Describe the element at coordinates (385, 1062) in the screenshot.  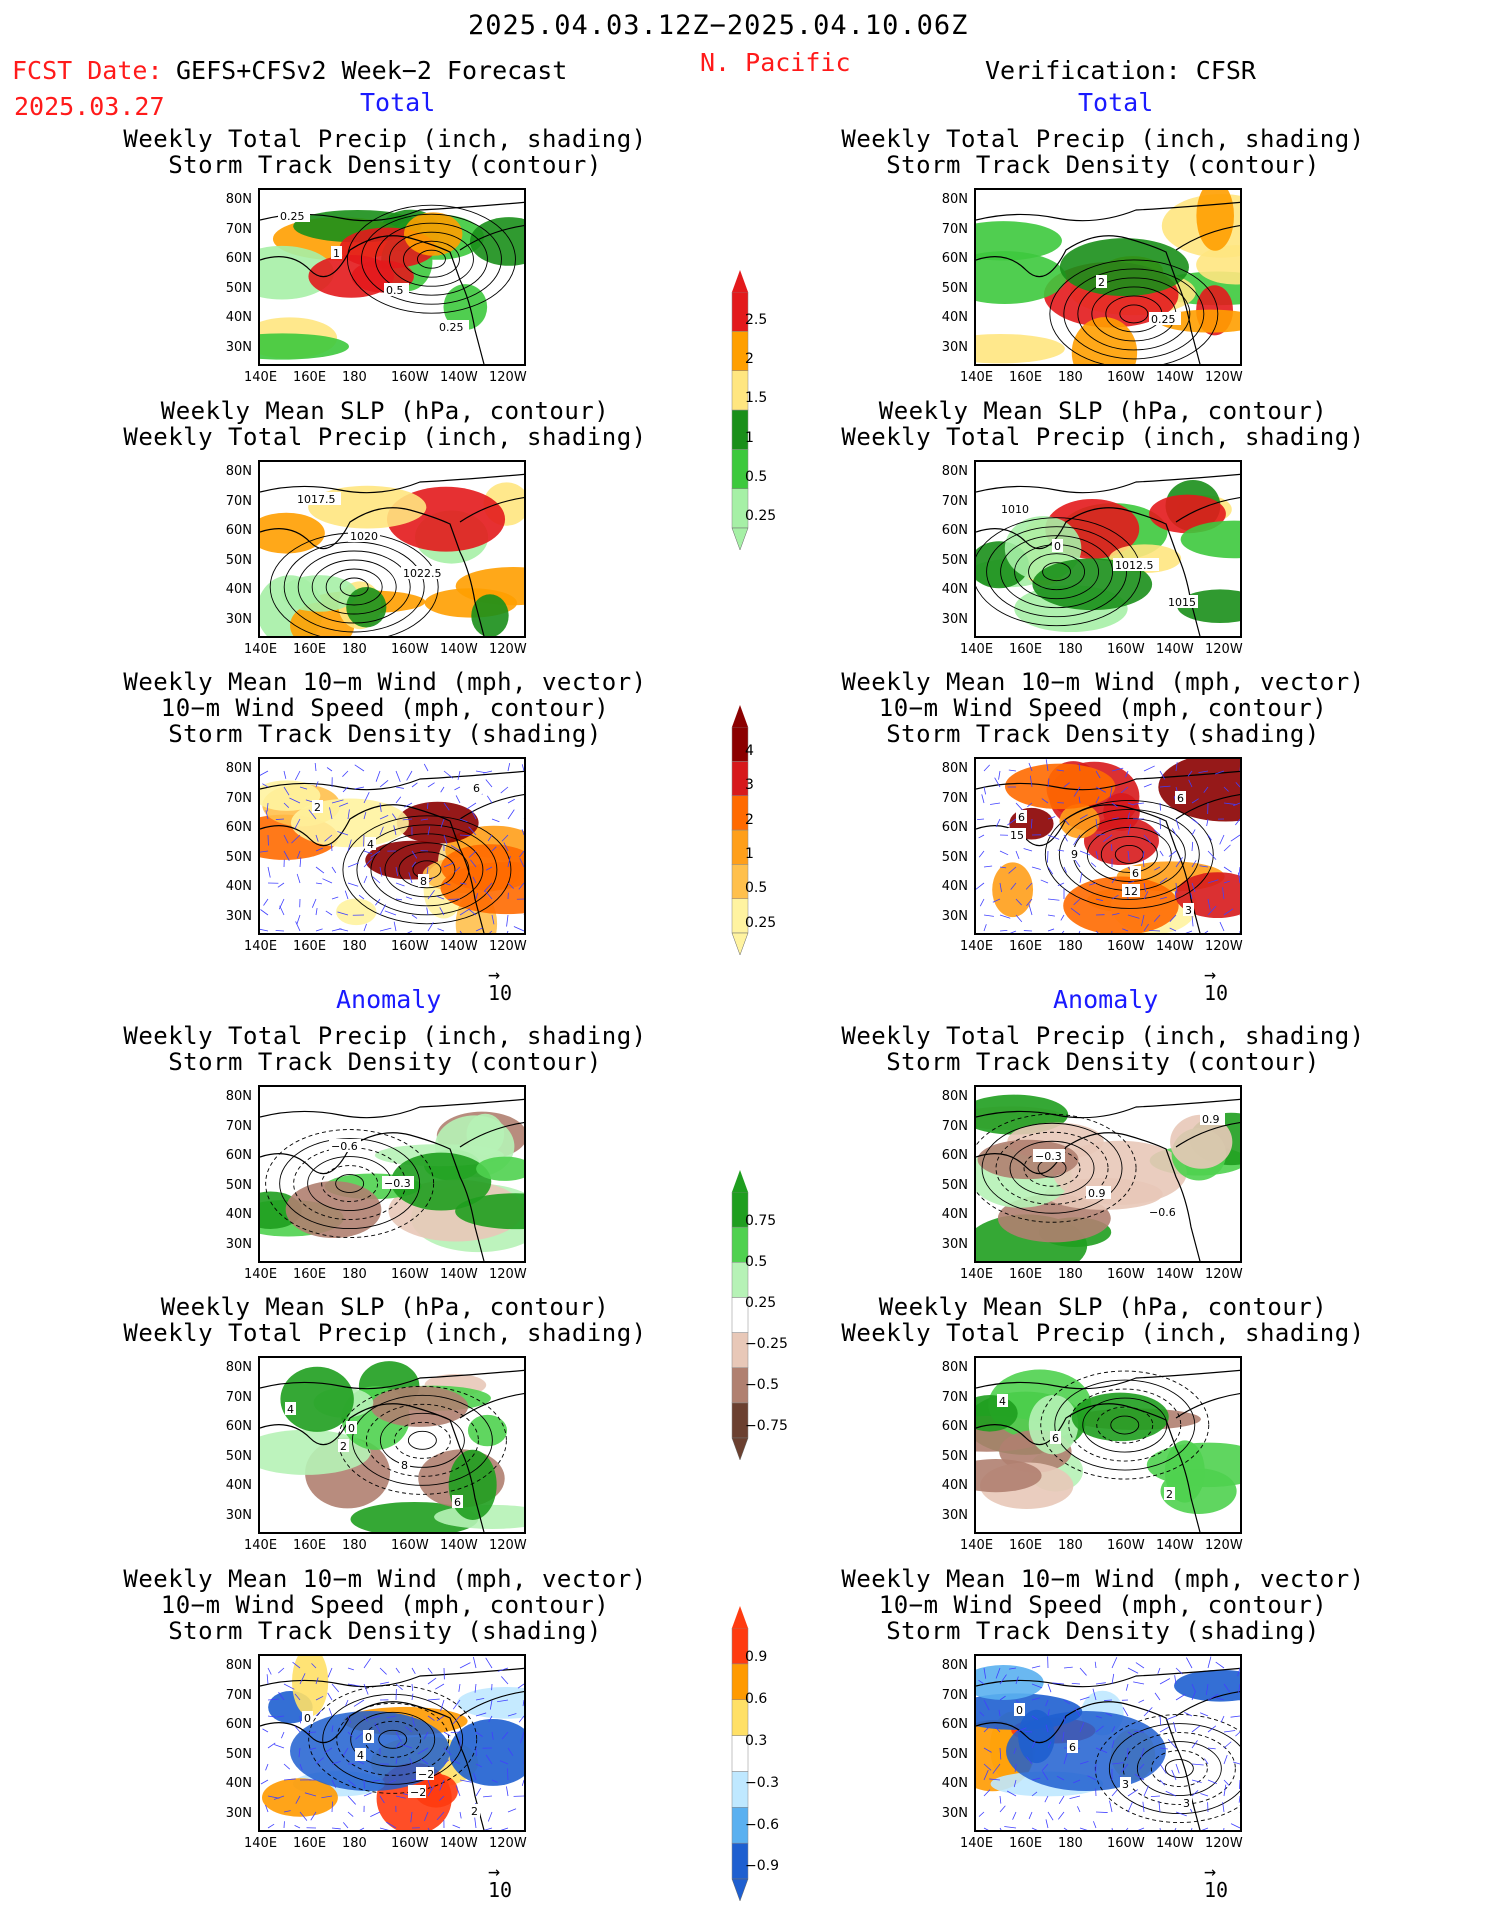
I see `panel-title-fa_precip-line2: Storm Track Density (contour)` at that location.